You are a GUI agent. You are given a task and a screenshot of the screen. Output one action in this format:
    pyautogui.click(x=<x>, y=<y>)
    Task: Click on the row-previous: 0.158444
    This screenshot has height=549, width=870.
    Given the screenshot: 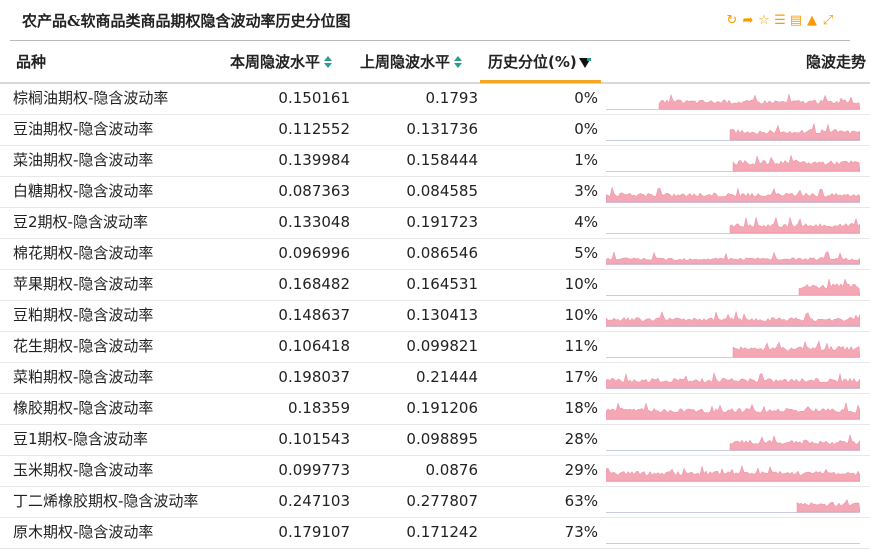 What is the action you would take?
    pyautogui.click(x=442, y=160)
    